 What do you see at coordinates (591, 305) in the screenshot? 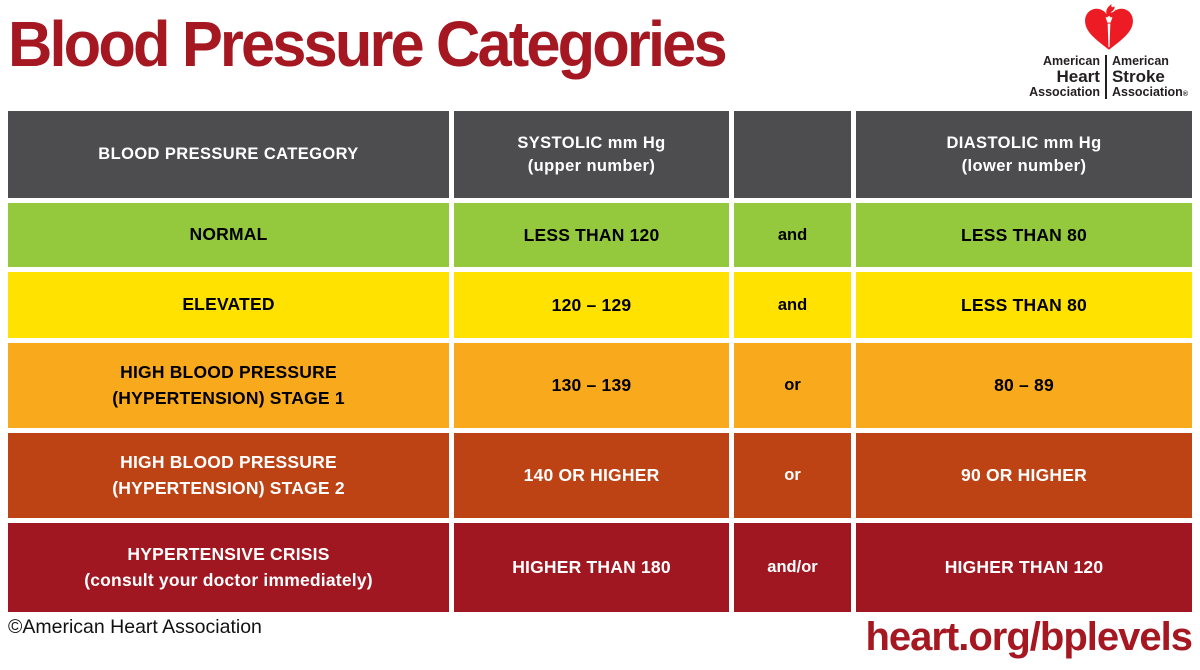
I see `elevated-systolic-cell: 120 – 129` at bounding box center [591, 305].